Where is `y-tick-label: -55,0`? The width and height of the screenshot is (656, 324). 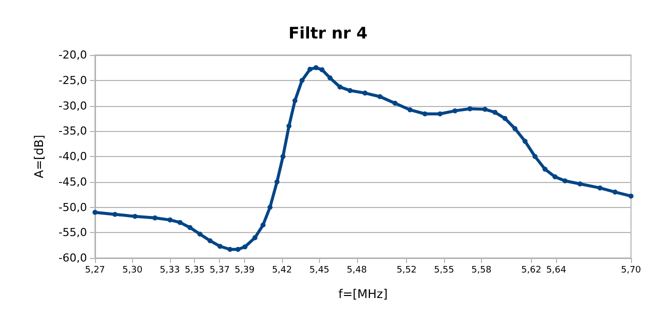 y-tick-label: -55,0 is located at coordinates (72, 233).